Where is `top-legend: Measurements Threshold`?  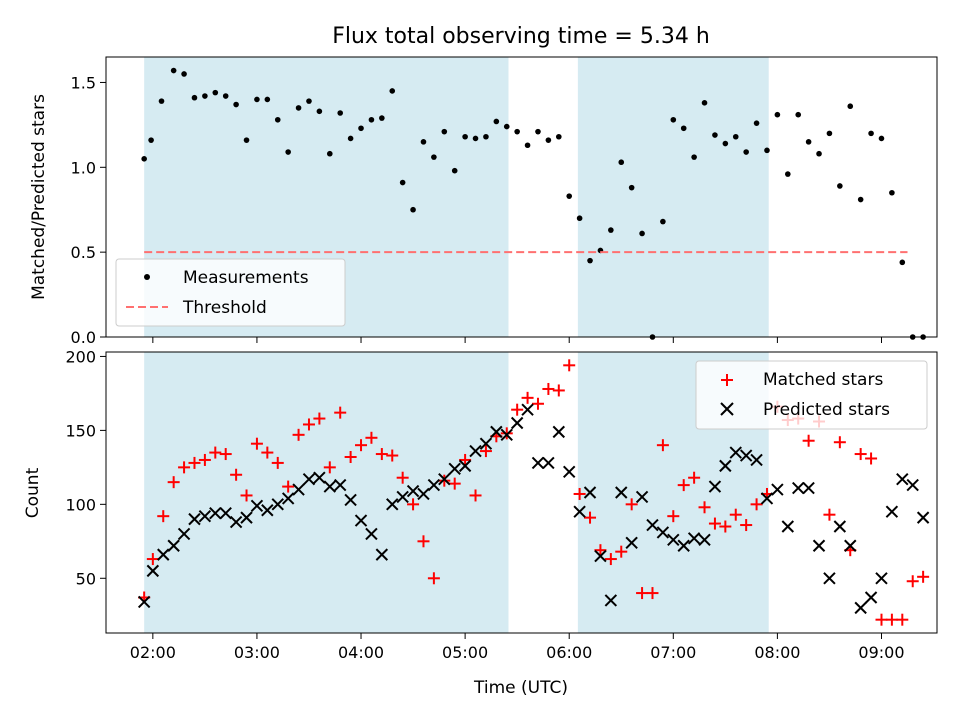
top-legend: Measurements Threshold is located at coordinates (230, 292).